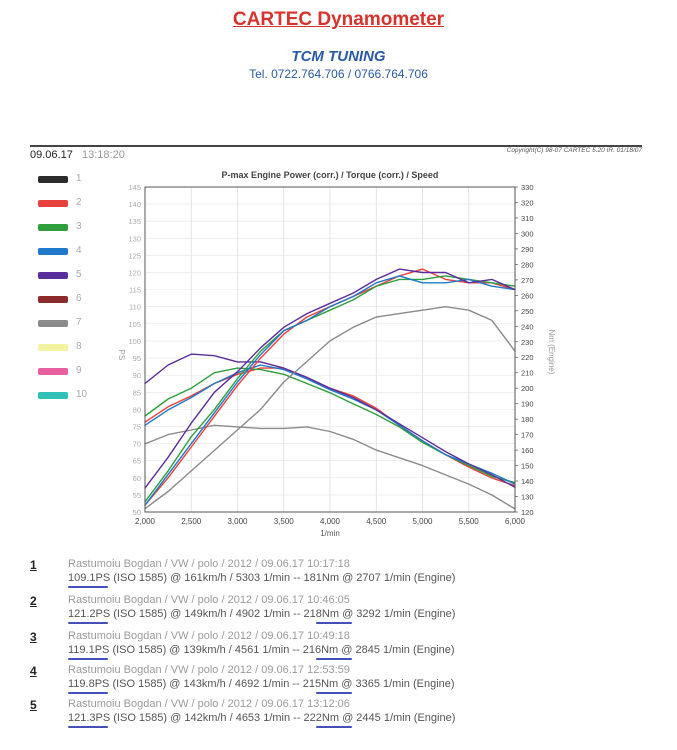 The height and width of the screenshot is (750, 677). What do you see at coordinates (79, 250) in the screenshot?
I see `legend-label-4: 4` at bounding box center [79, 250].